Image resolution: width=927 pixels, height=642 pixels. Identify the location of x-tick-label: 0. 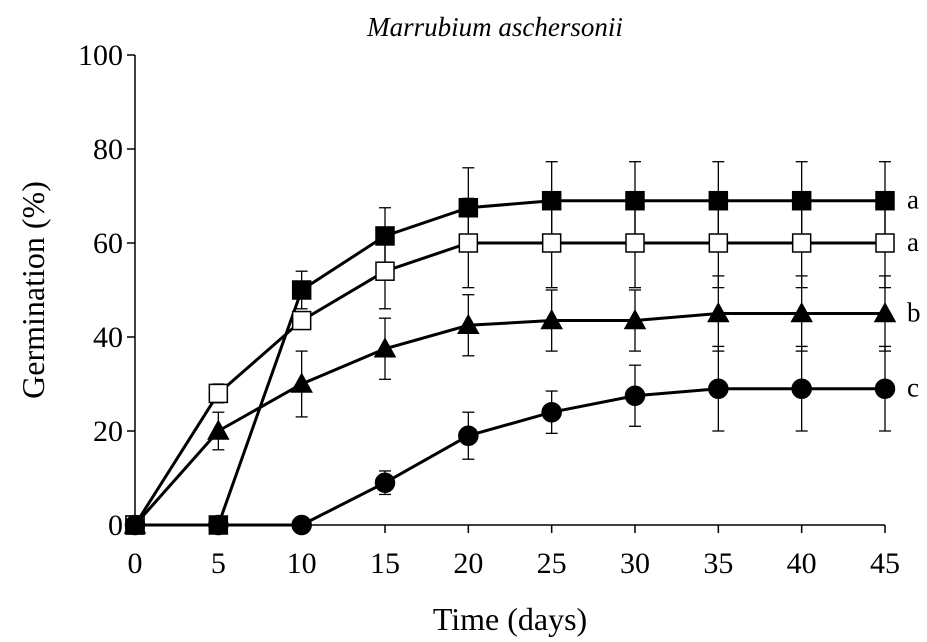
(135, 563).